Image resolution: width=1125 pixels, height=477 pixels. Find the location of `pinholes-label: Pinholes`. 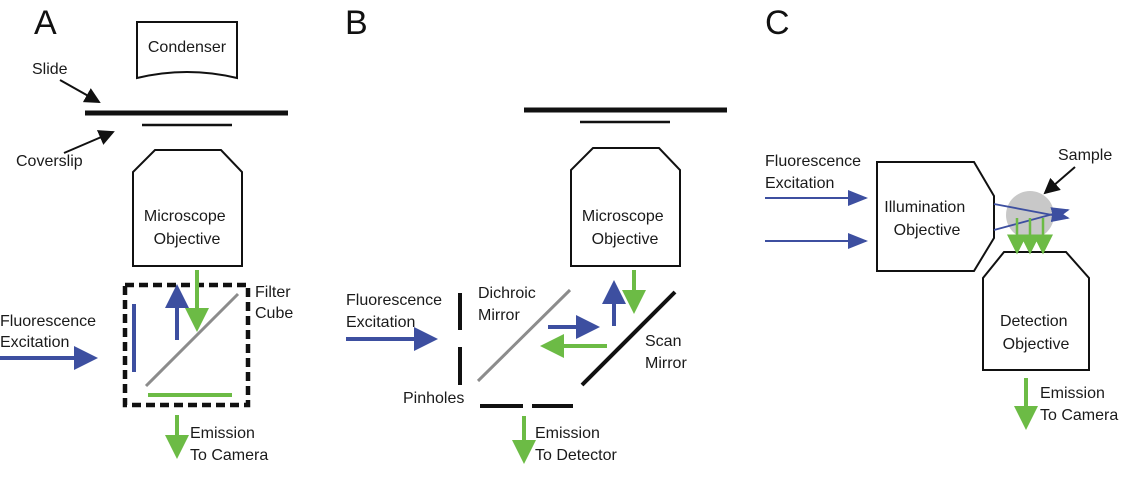

pinholes-label: Pinholes is located at coordinates (433, 398).